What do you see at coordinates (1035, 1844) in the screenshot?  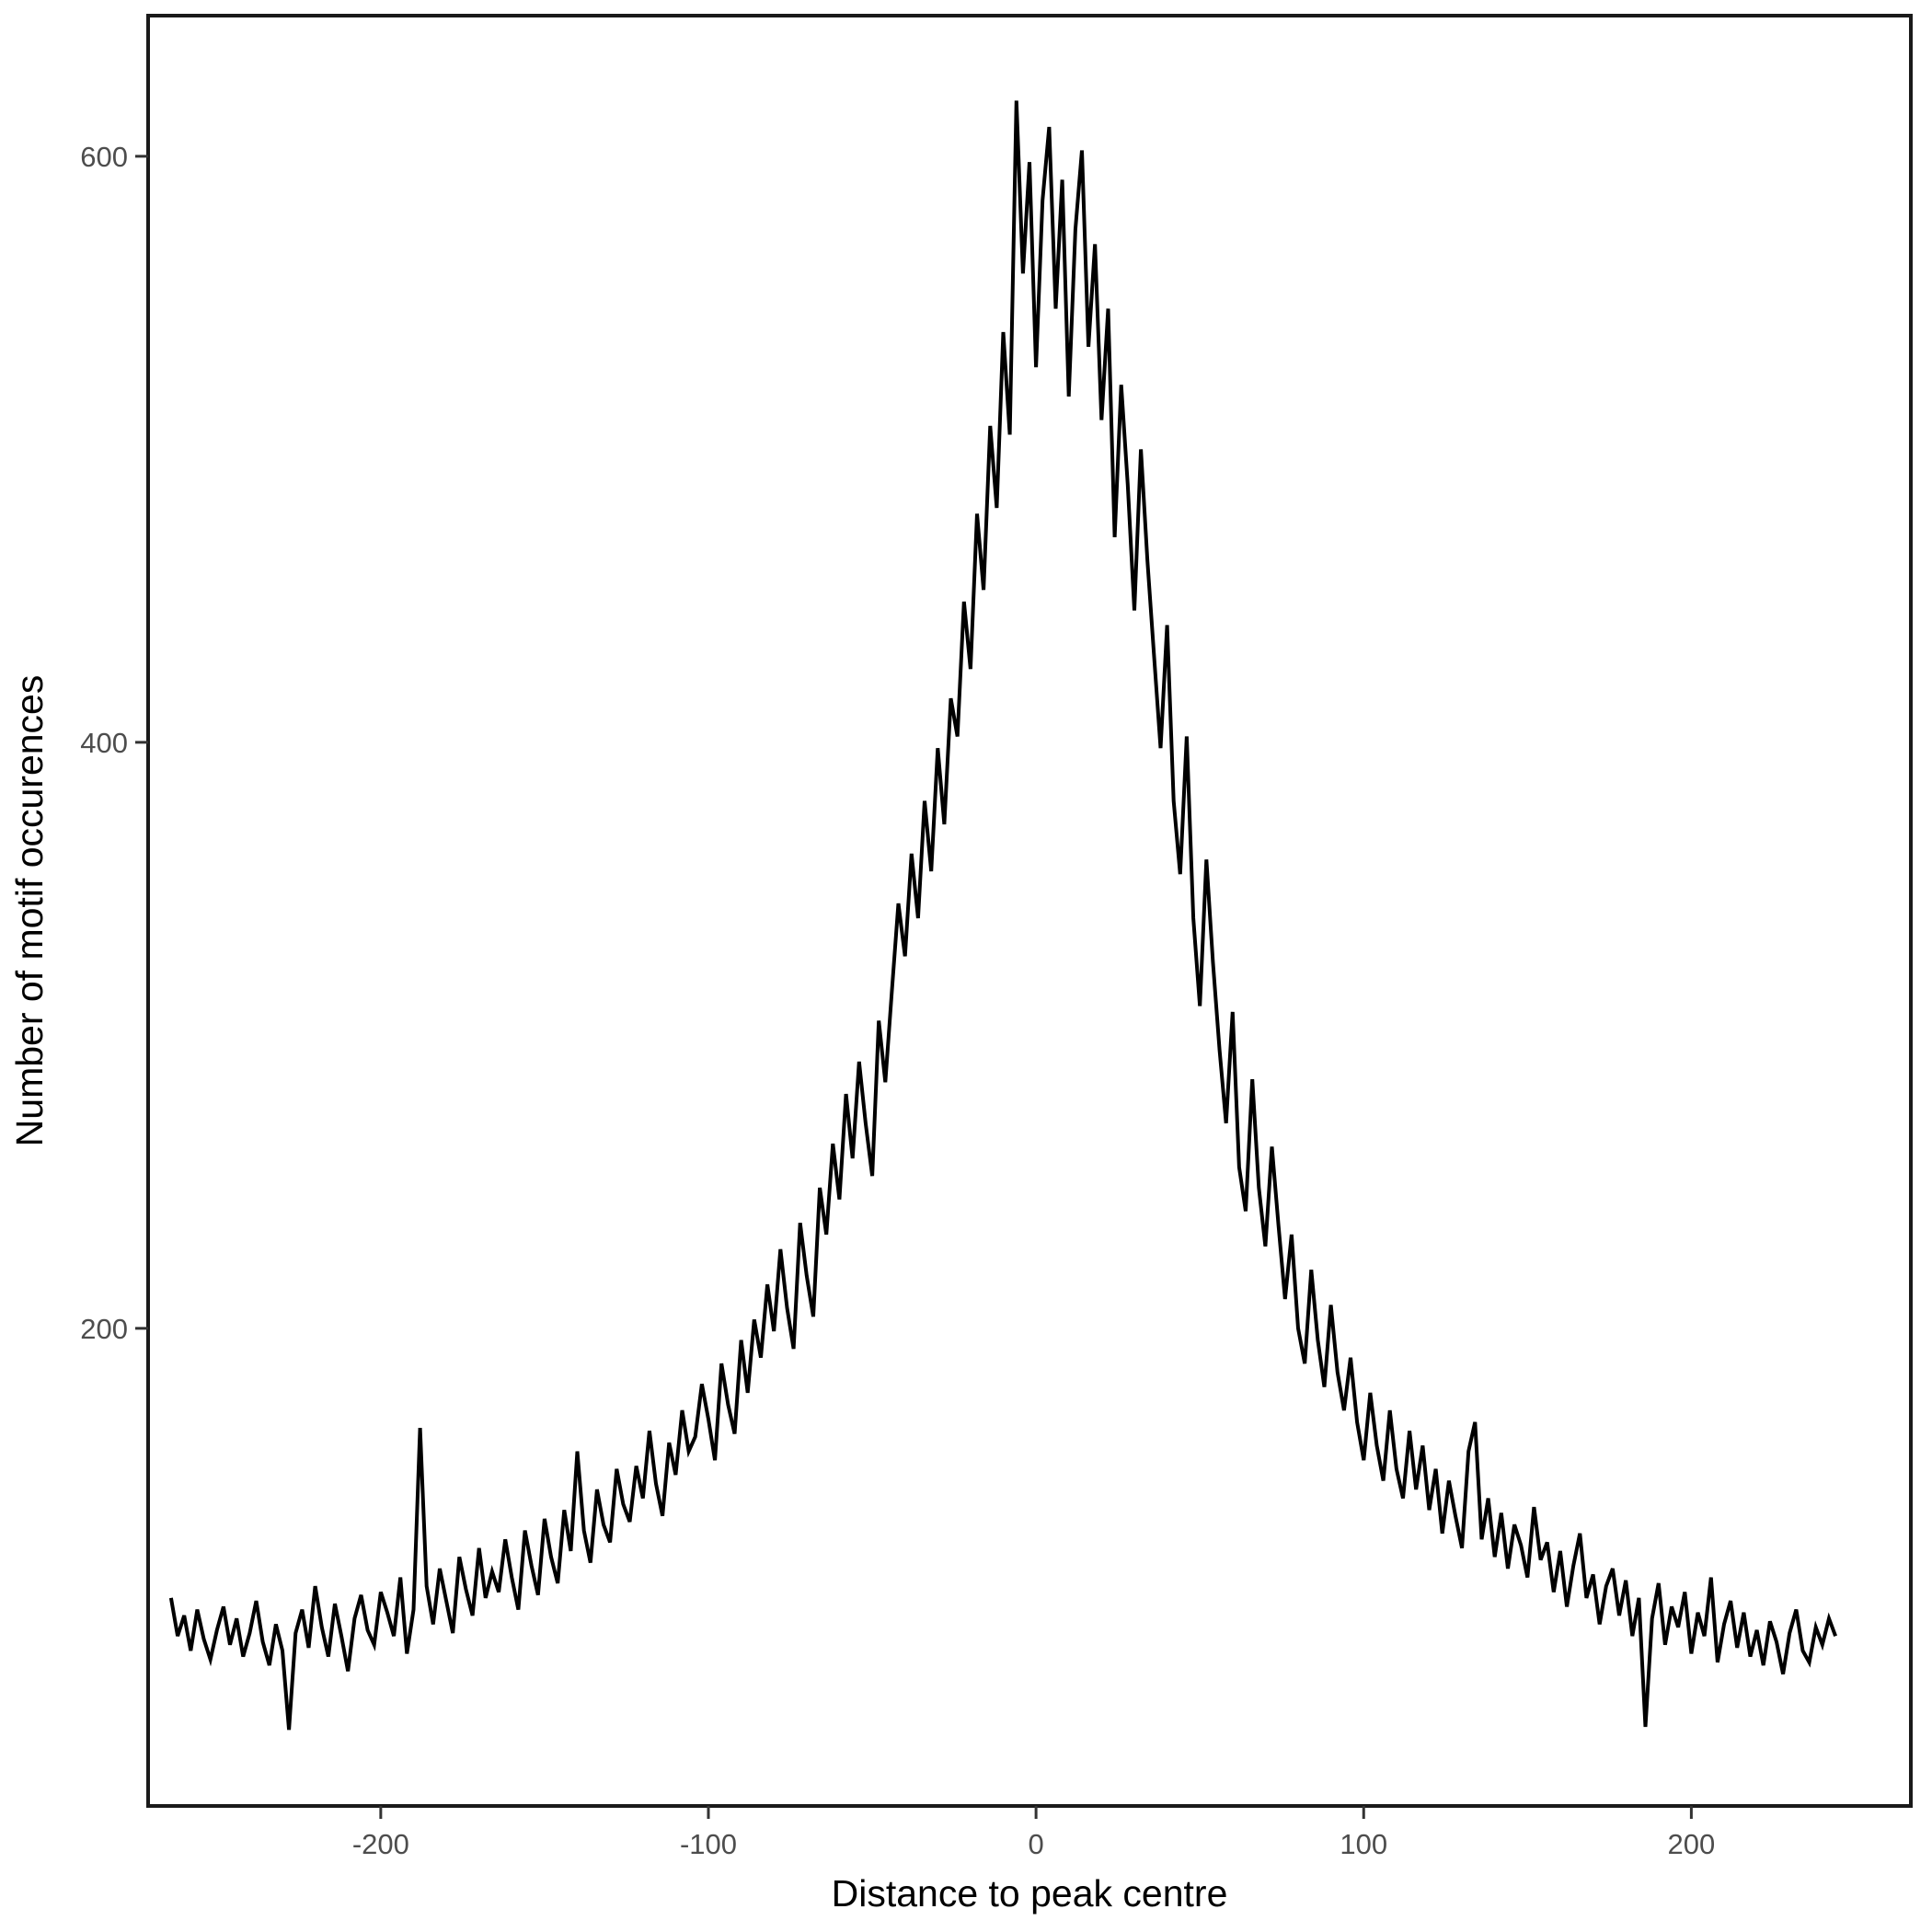 I see `x-tick-label: 0` at bounding box center [1035, 1844].